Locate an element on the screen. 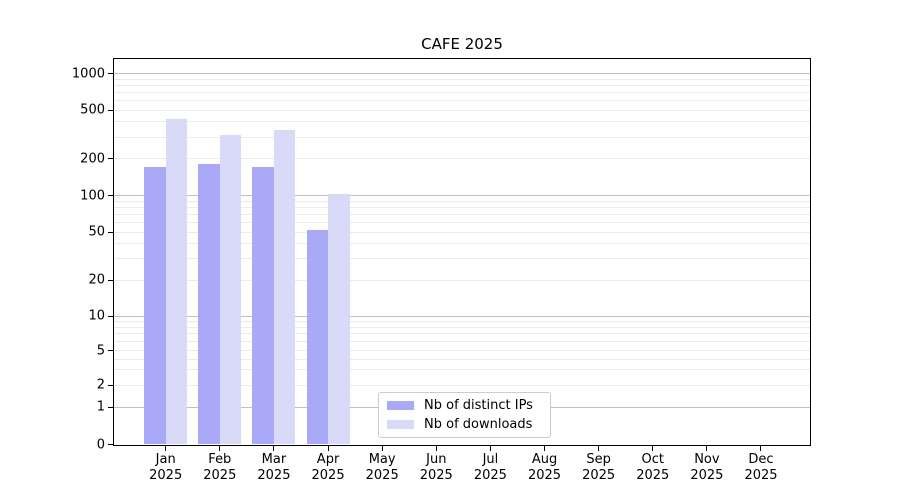  legend-label-distinct-ips: Nb of distinct IPs is located at coordinates (478, 405).